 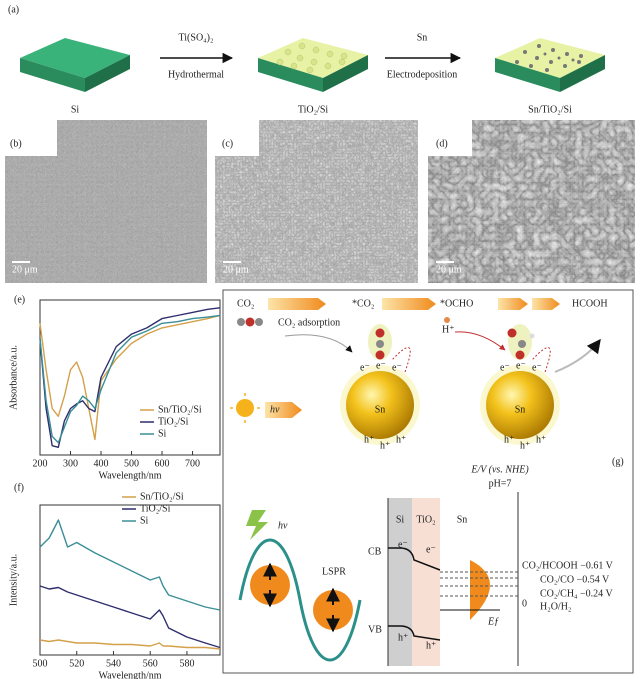 What do you see at coordinates (227, 143) in the screenshot?
I see `panel-label: (c)` at bounding box center [227, 143].